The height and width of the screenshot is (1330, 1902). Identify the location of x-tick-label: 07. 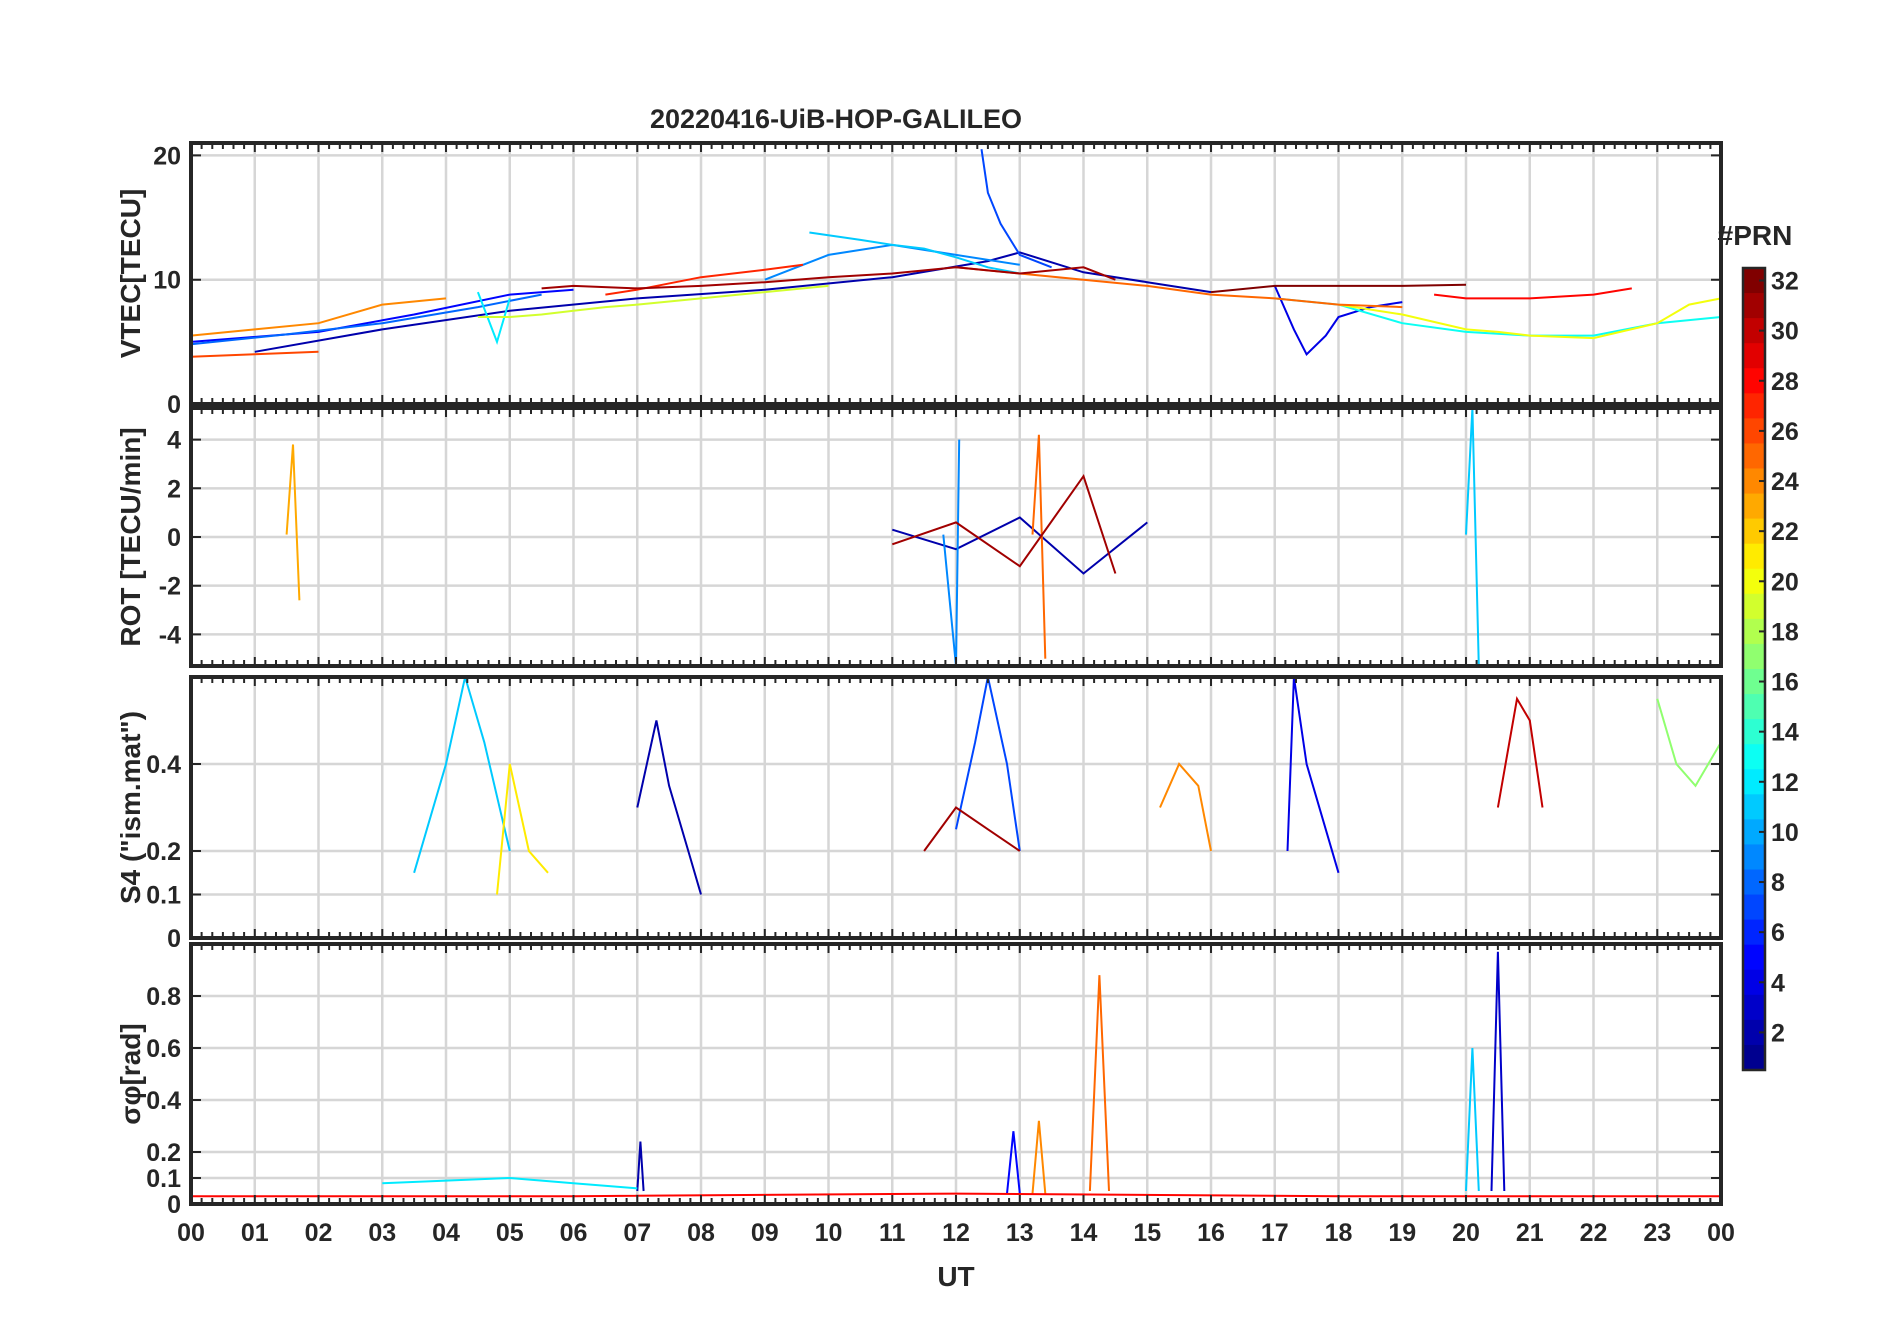
(637, 1233).